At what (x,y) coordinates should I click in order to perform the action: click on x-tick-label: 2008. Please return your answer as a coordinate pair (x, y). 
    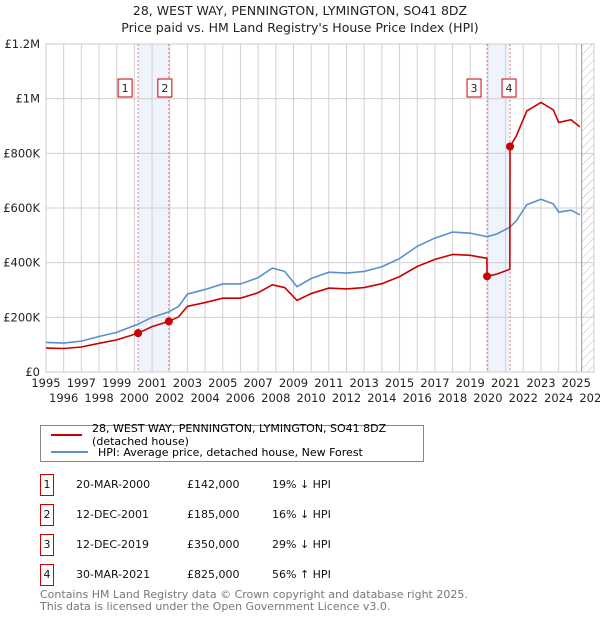
    Looking at the image, I should click on (275, 398).